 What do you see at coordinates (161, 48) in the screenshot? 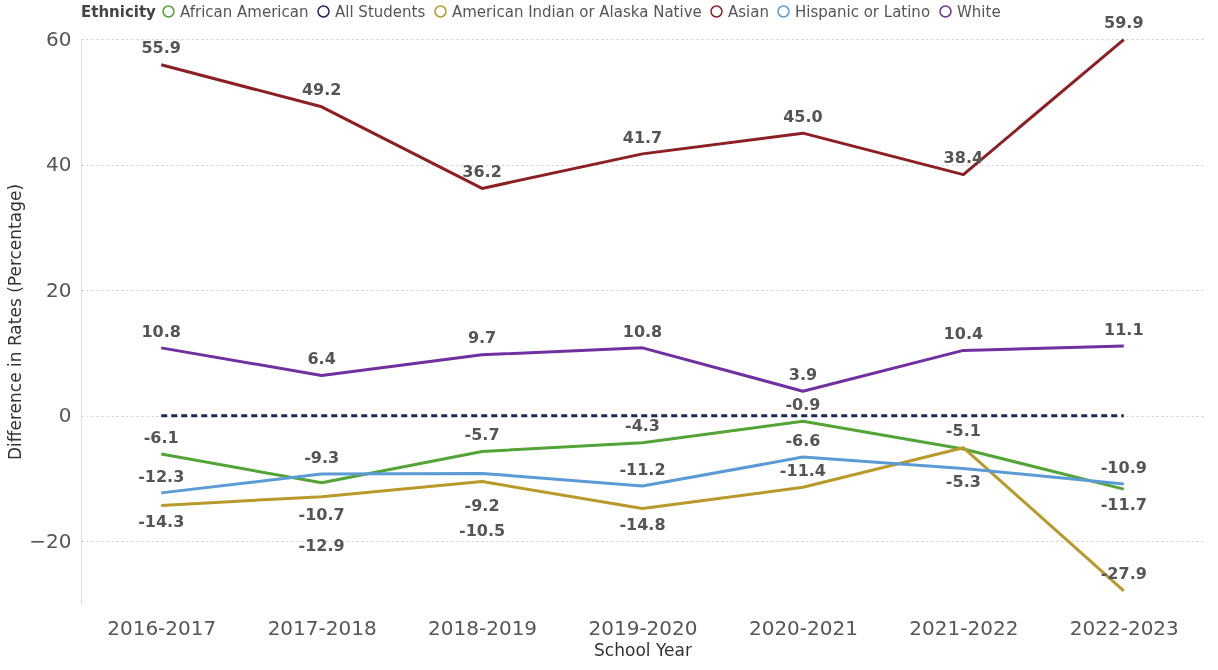
I see `data-label: 55.9` at bounding box center [161, 48].